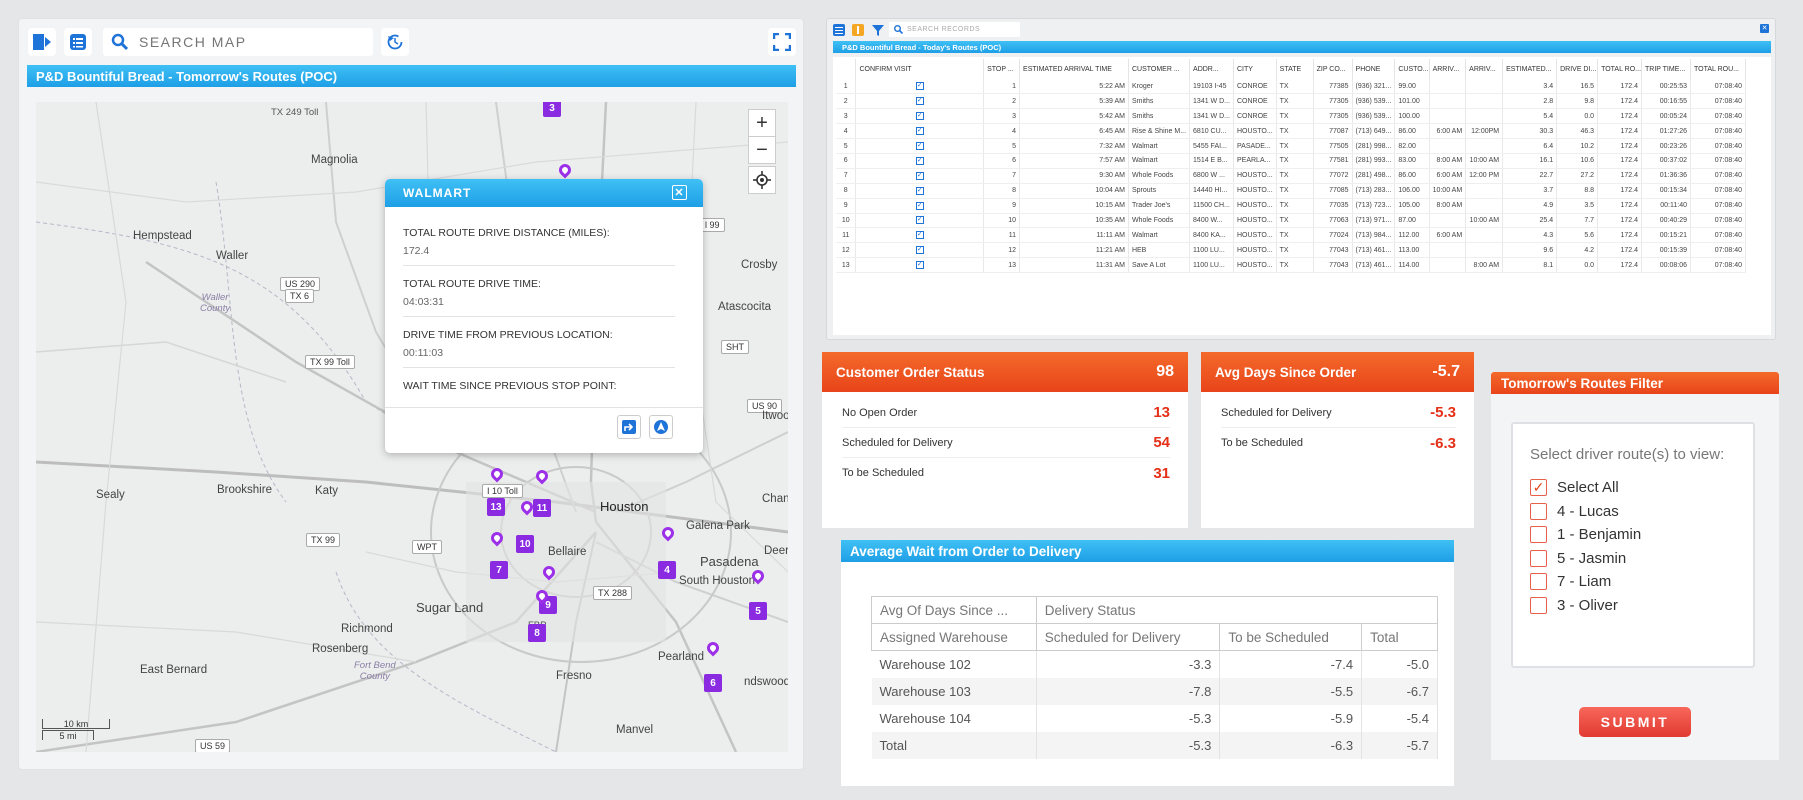 The height and width of the screenshot is (800, 1803). Describe the element at coordinates (762, 180) in the screenshot. I see `locate-button` at that location.